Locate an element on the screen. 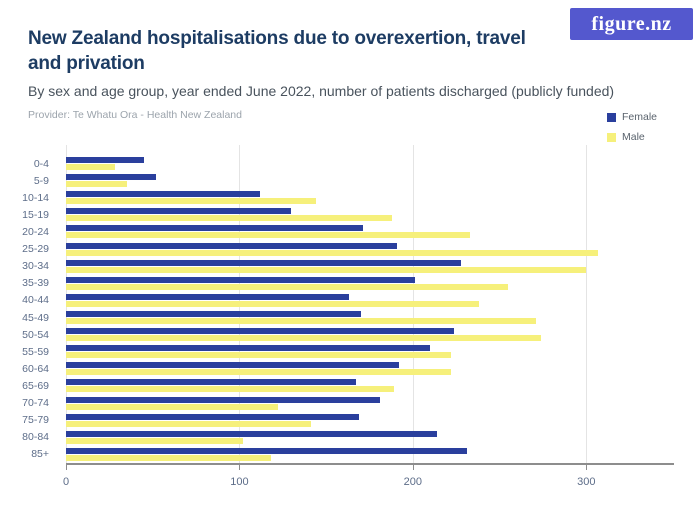 The image size is (700, 525). legend-item-male: Male is located at coordinates (632, 137).